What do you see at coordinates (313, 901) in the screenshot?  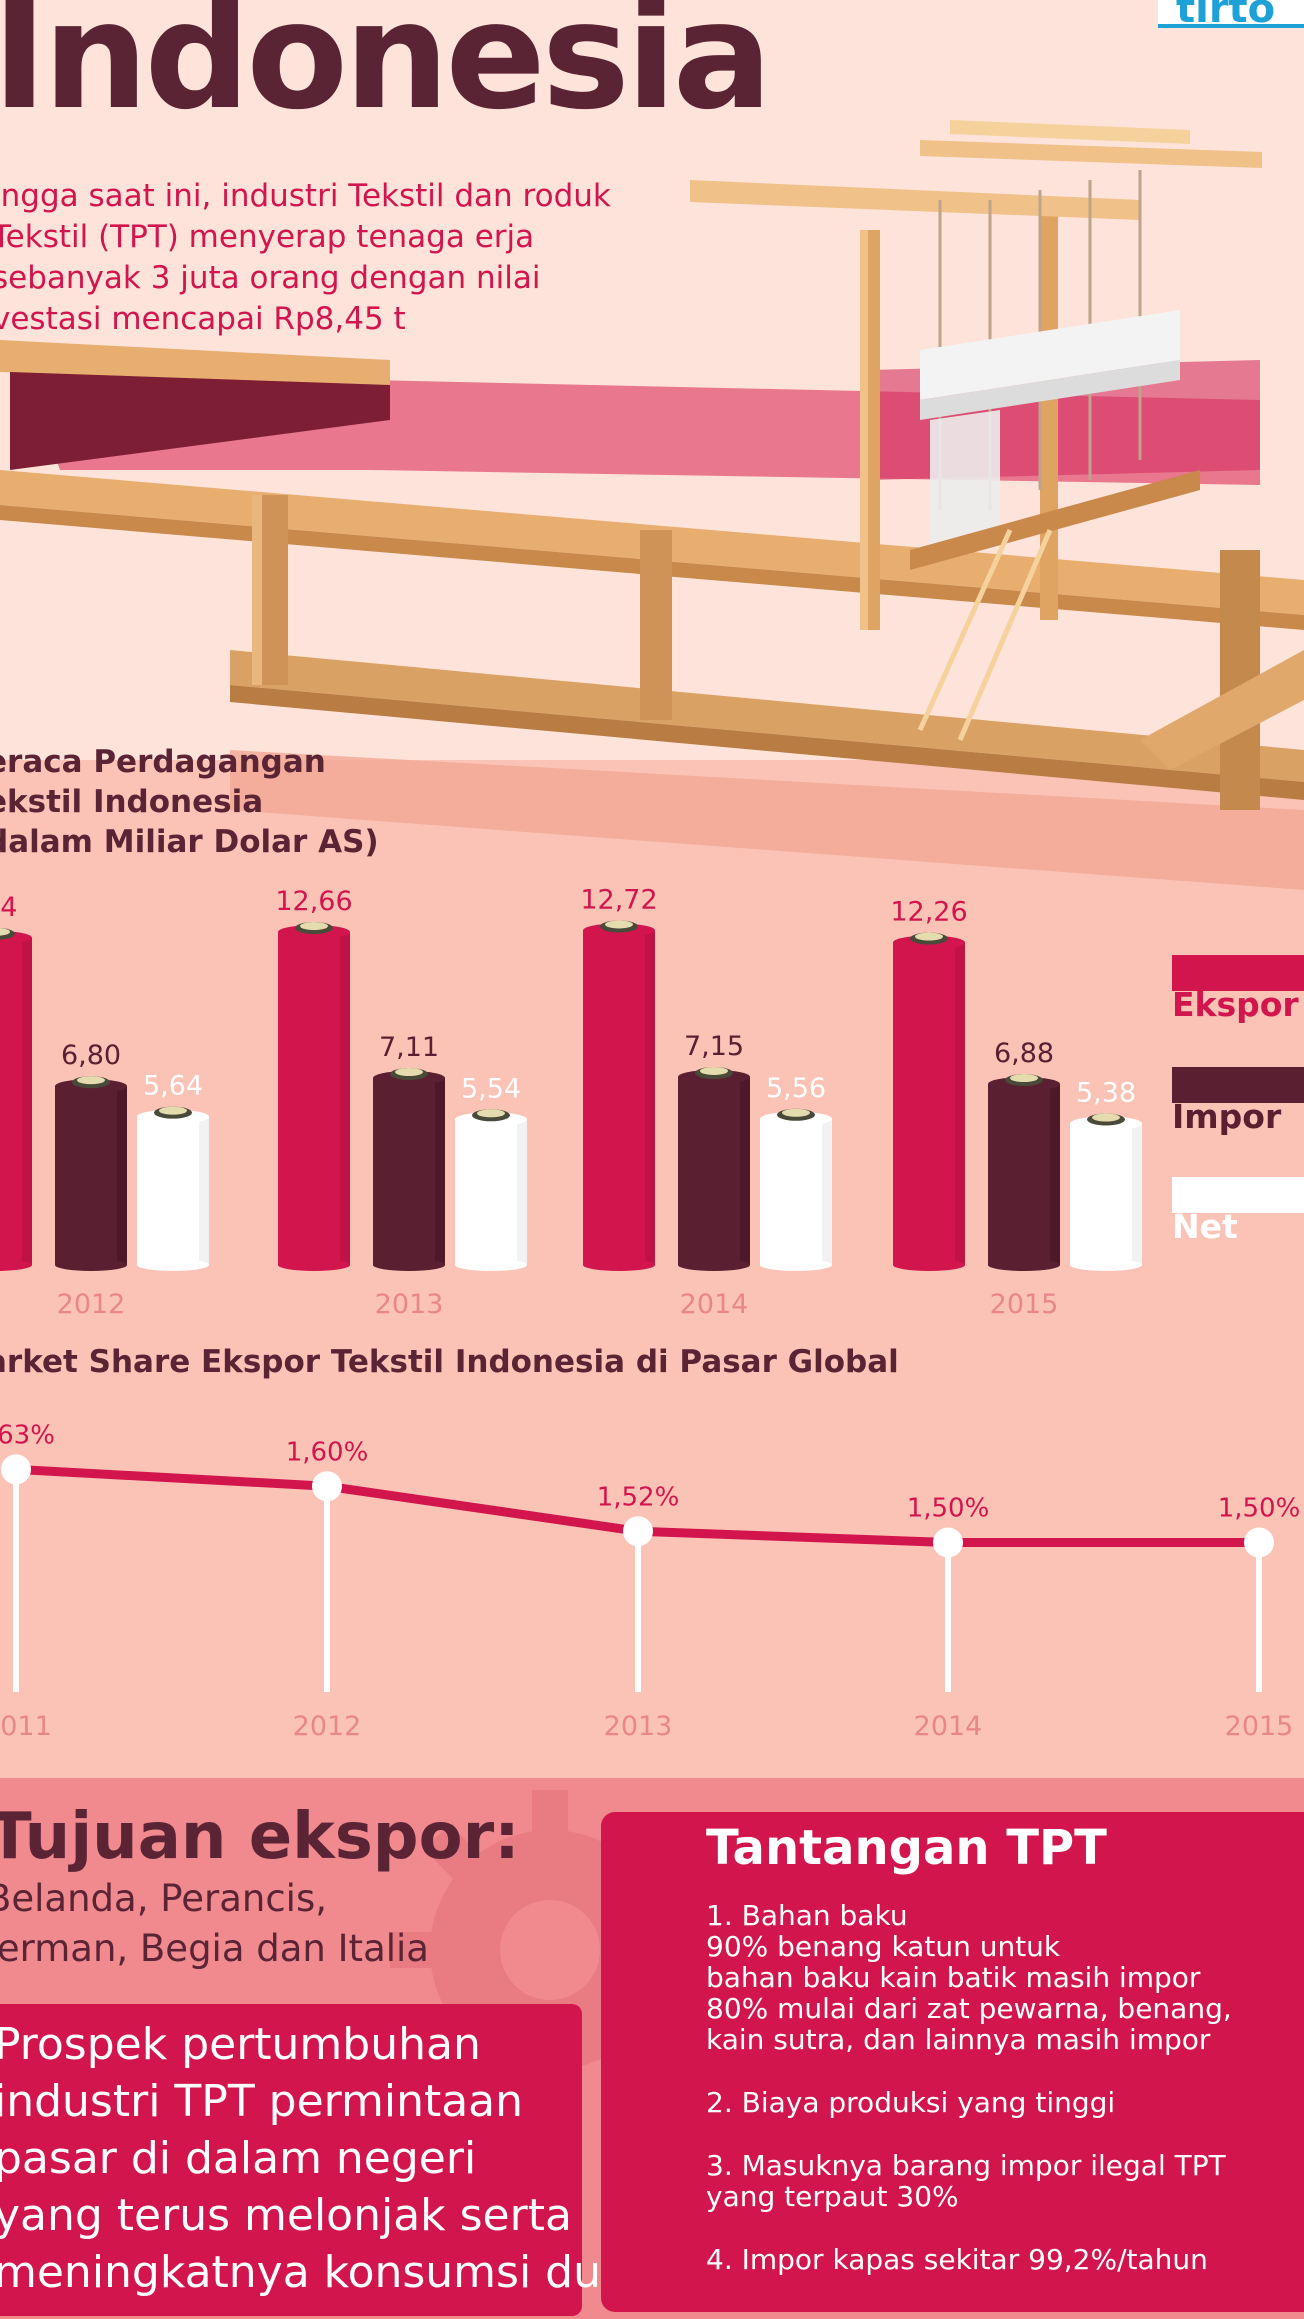 I see `bar-value-label: 12,66` at bounding box center [313, 901].